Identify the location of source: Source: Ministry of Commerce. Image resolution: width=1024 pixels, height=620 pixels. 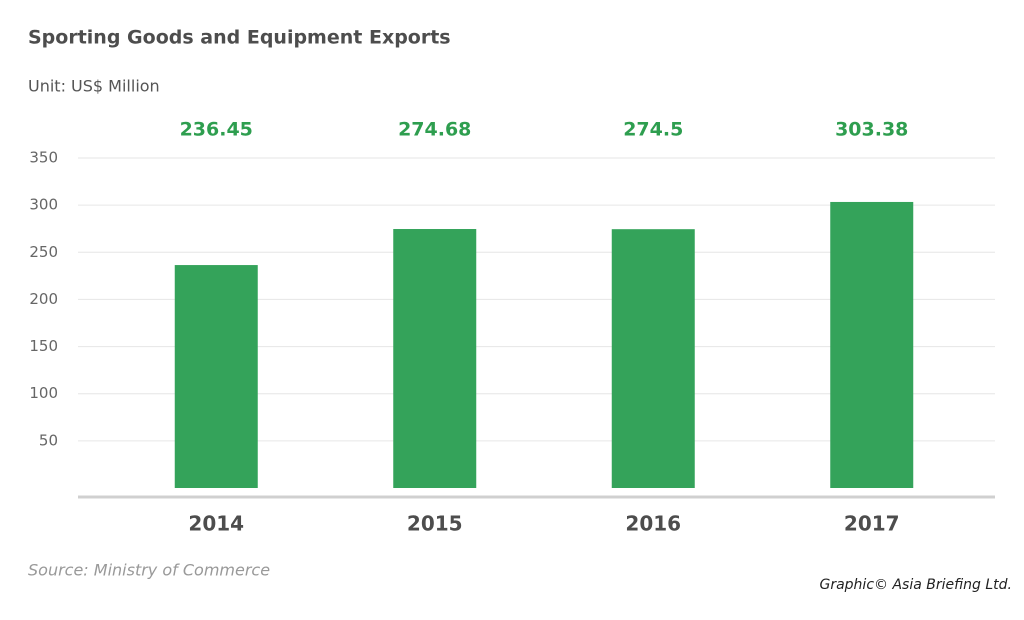
(149, 570).